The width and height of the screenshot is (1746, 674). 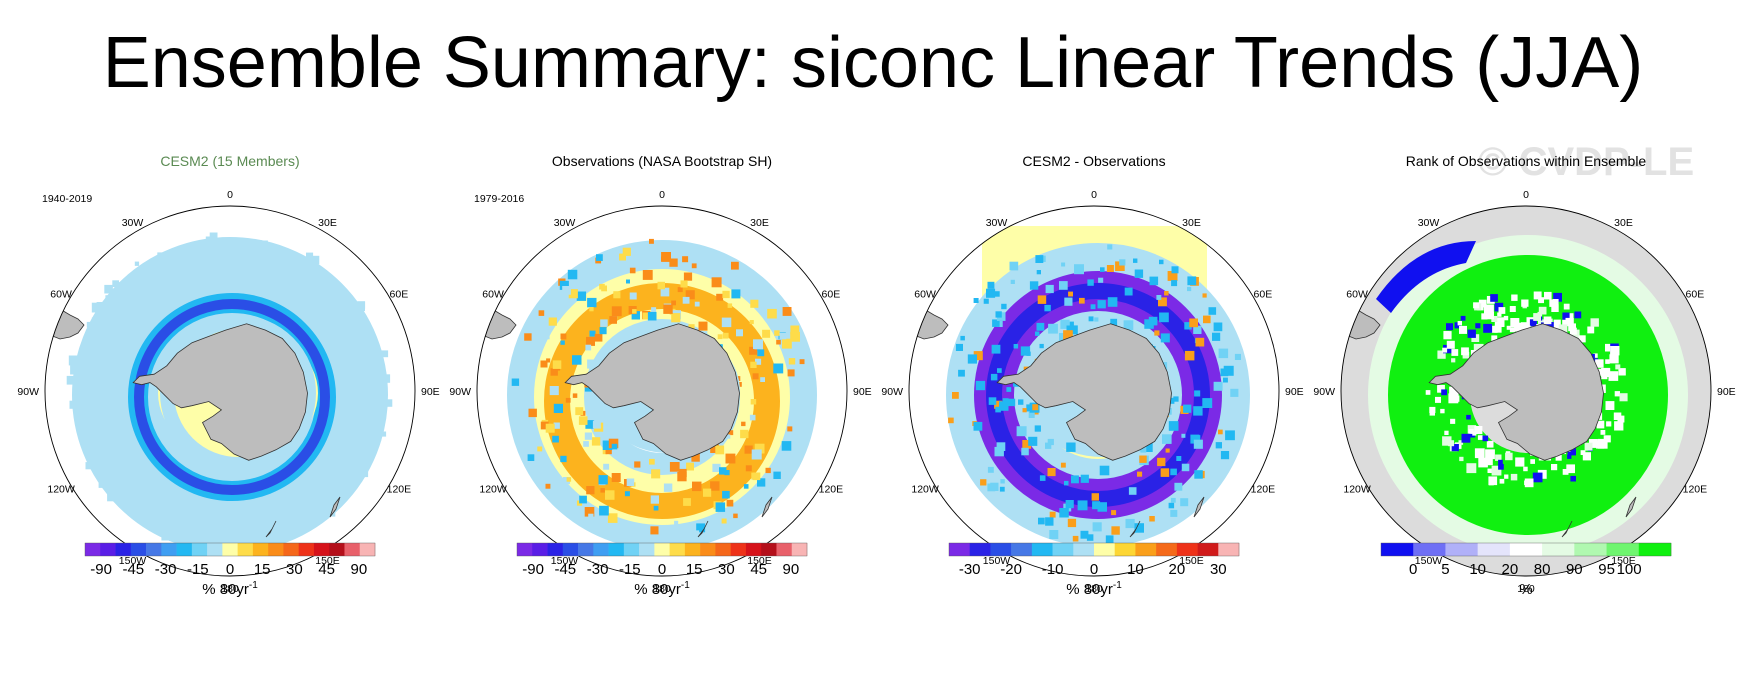 What do you see at coordinates (565, 569) in the screenshot?
I see `colorbar-tick-label: -45` at bounding box center [565, 569].